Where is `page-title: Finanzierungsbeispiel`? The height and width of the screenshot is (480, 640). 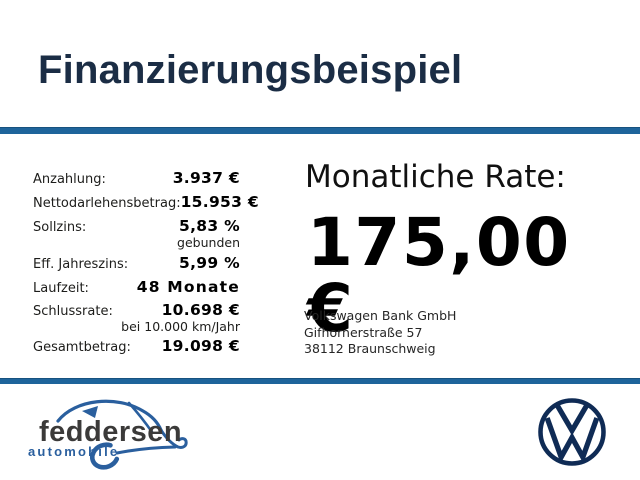
page-title: Finanzierungsbeispiel is located at coordinates (250, 70).